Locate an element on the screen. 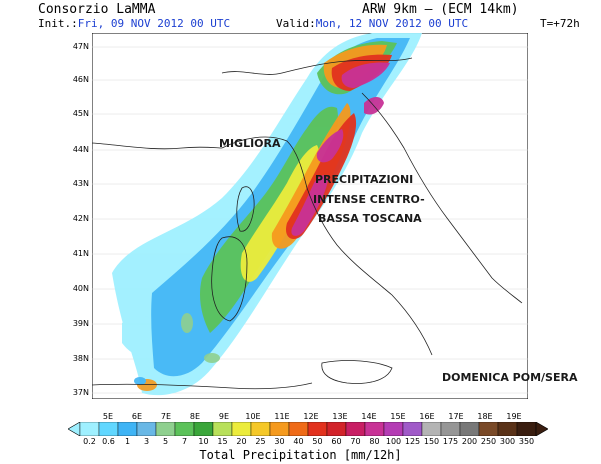 Image resolution: width=601 pixels, height=464 pixels. init-value: Fri, 09 NOV 2012 00 UTC is located at coordinates (154, 23).